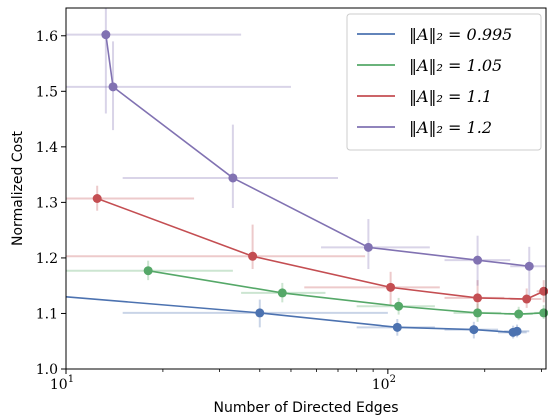 This screenshot has width=548, height=417. Describe the element at coordinates (71, 379) in the screenshot. I see `x-tick-exponent: 1` at that location.